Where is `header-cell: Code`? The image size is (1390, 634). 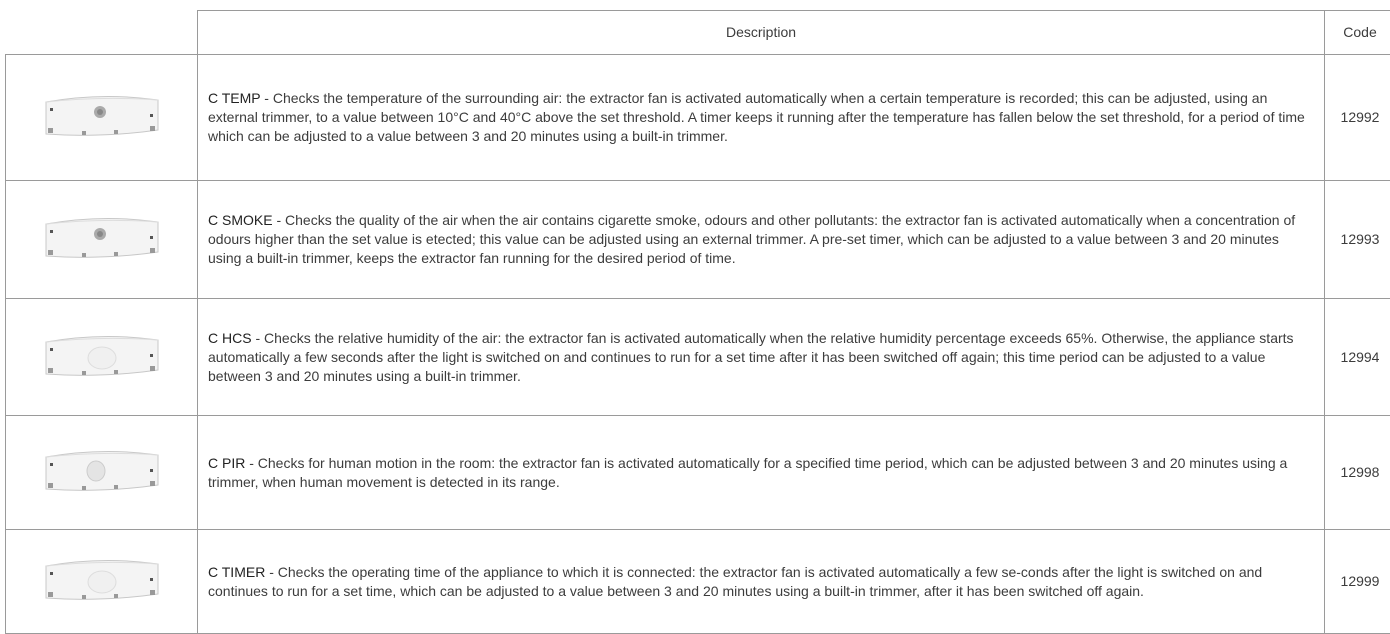
header-cell: Code is located at coordinates (1357, 33).